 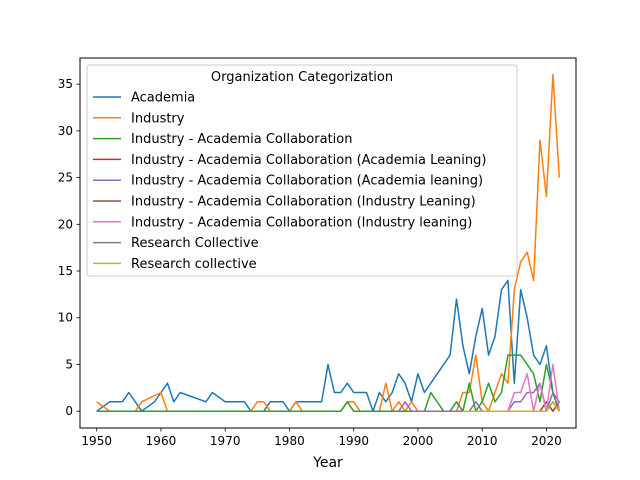 What do you see at coordinates (241, 139) in the screenshot?
I see `legend-label: Industry - Academia Collaboration` at bounding box center [241, 139].